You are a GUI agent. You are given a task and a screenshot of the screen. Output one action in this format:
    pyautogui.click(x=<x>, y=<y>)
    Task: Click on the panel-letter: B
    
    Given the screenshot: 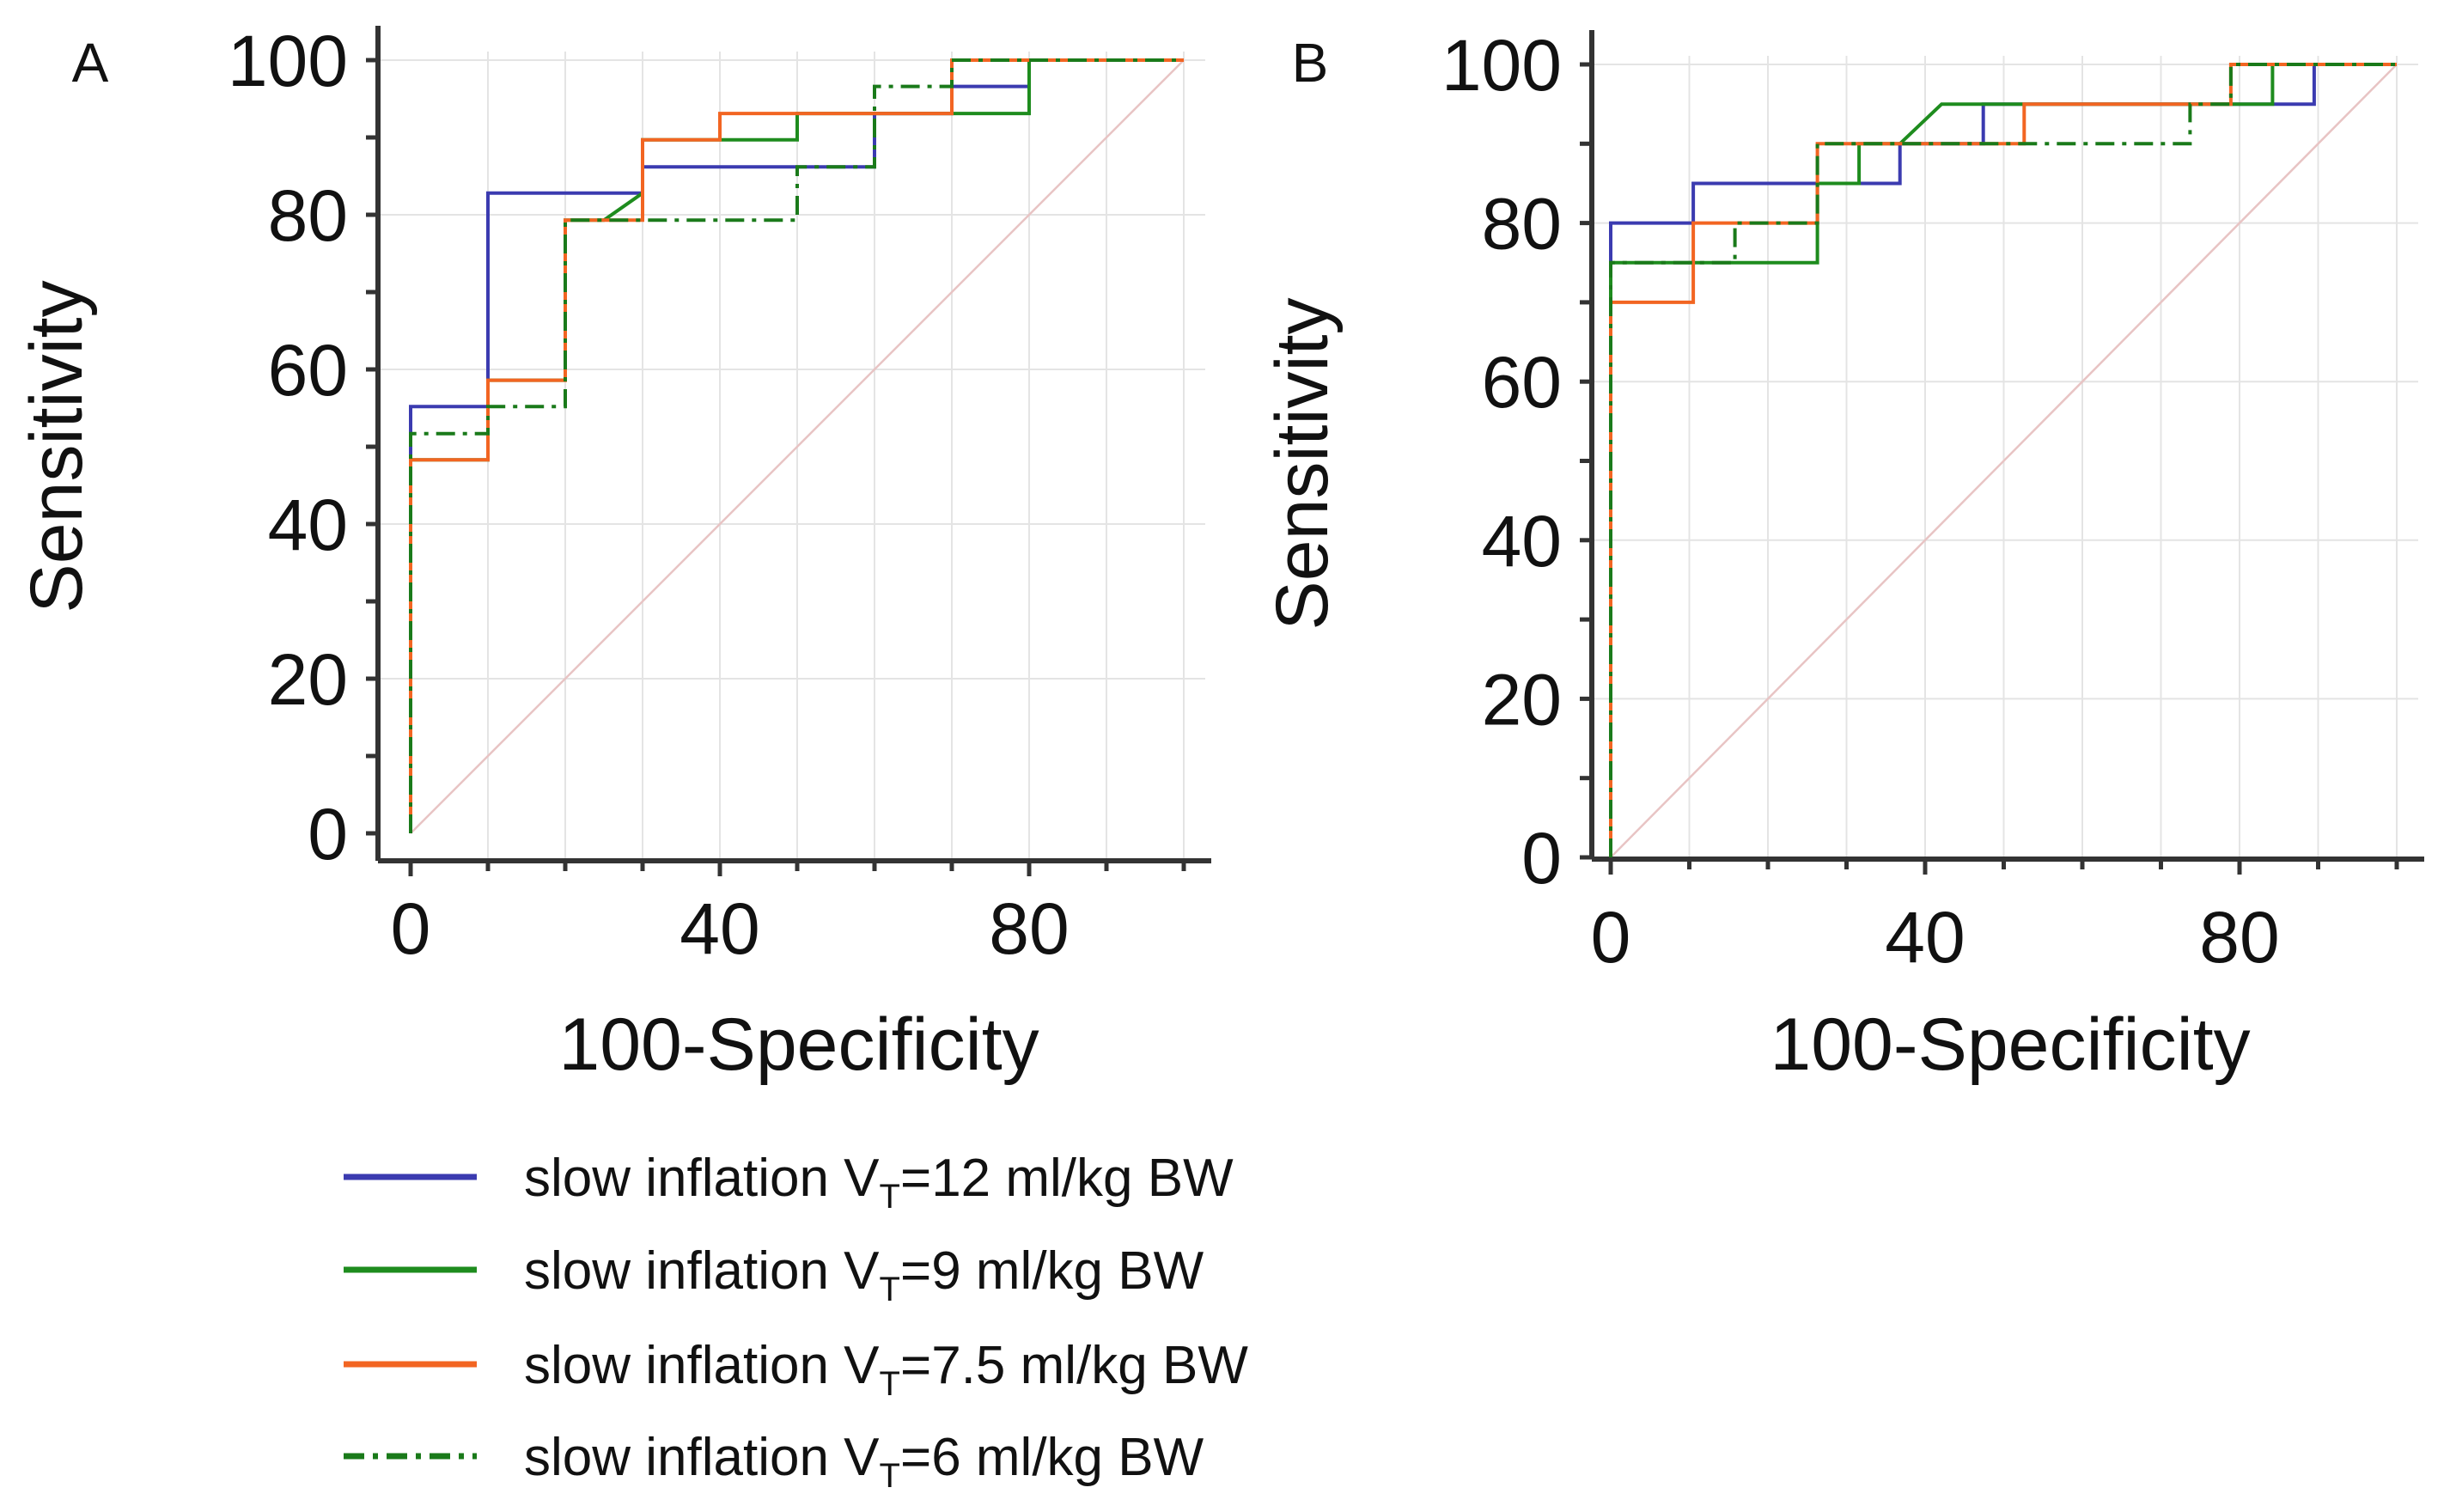 What is the action you would take?
    pyautogui.click(x=1310, y=63)
    